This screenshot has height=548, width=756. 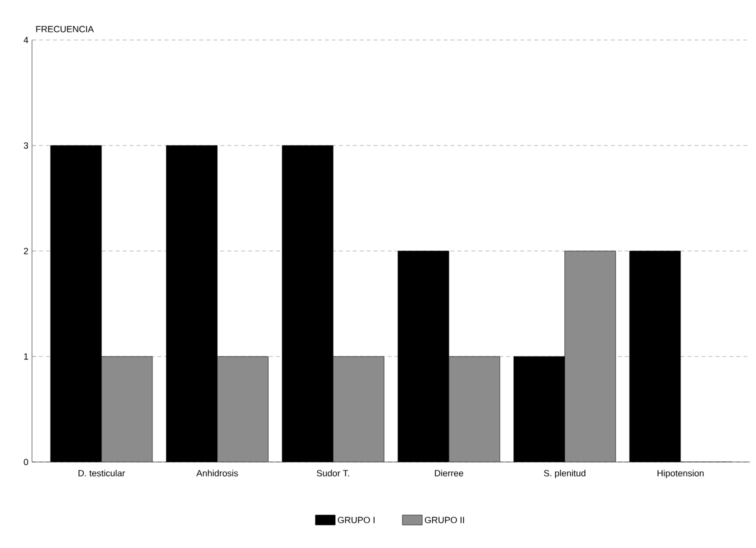 I want to click on y-tick-label: 2, so click(x=26, y=251).